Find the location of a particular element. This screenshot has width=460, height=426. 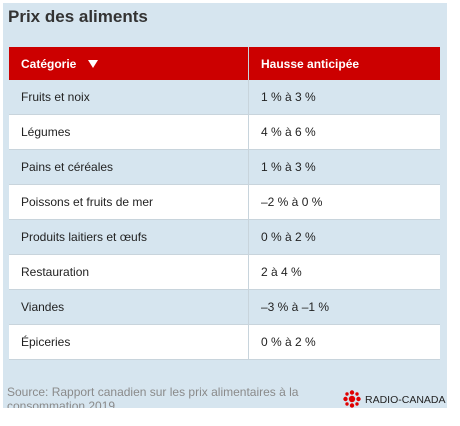

table-cell: Produits laitiers et œufs is located at coordinates (129, 237).